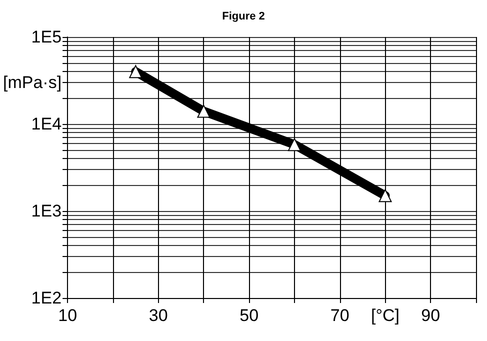  Describe the element at coordinates (340, 315) in the screenshot. I see `x-tick-label: 70` at that location.